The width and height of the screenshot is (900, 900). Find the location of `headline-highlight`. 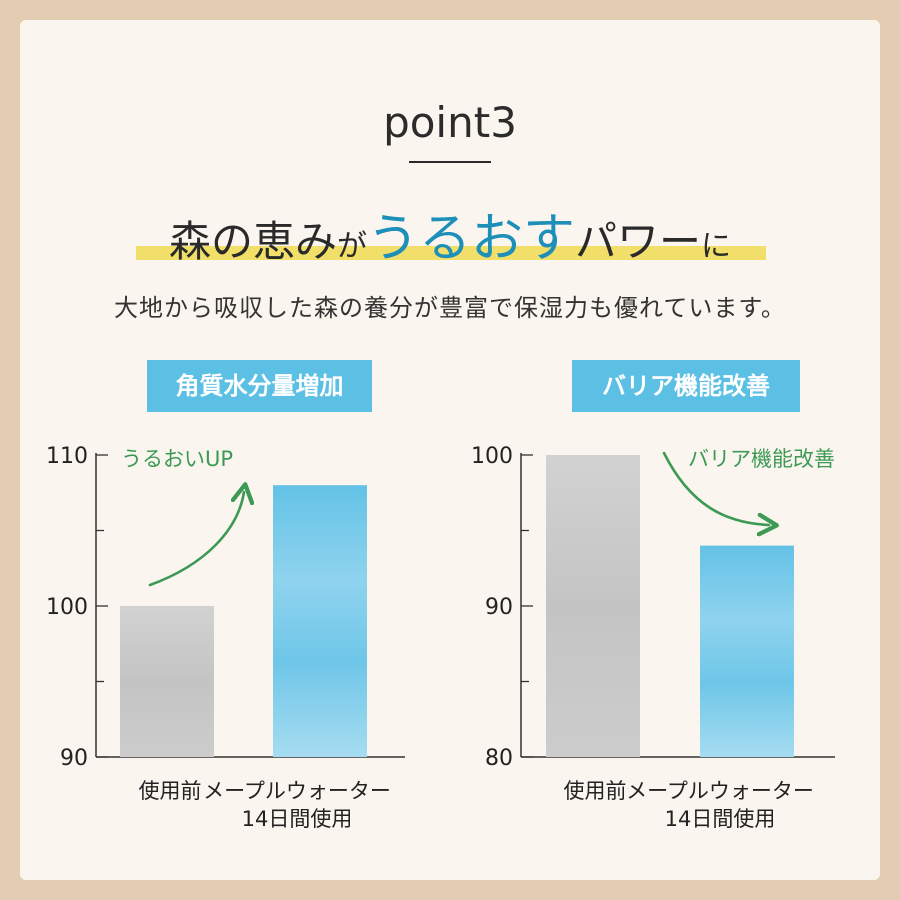

headline-highlight is located at coordinates (451, 253).